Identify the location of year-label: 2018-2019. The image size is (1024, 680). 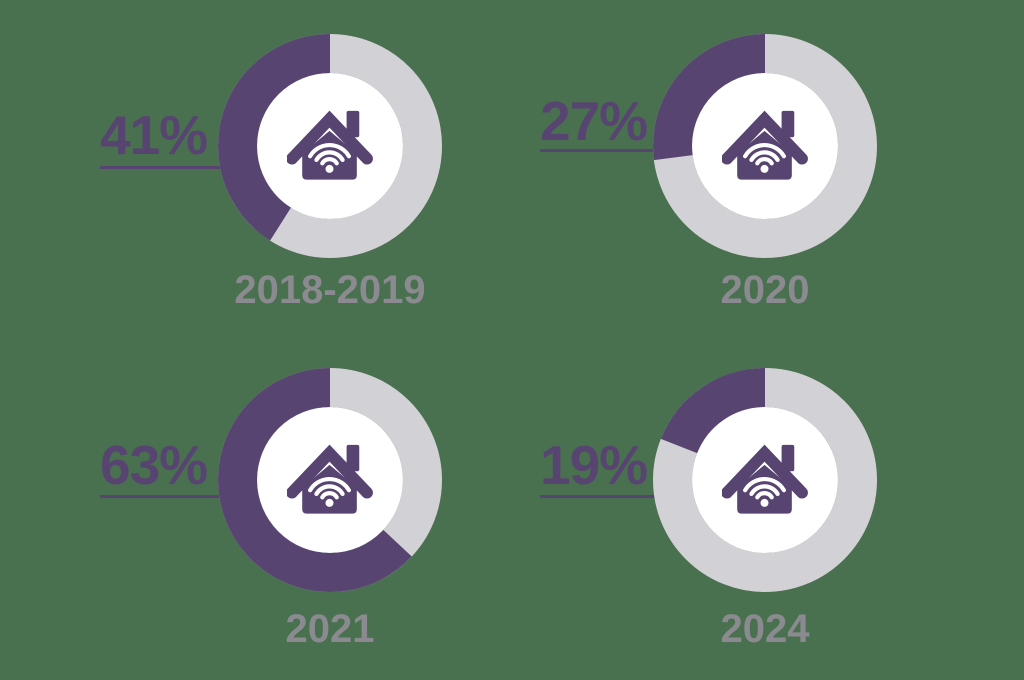
(330, 290).